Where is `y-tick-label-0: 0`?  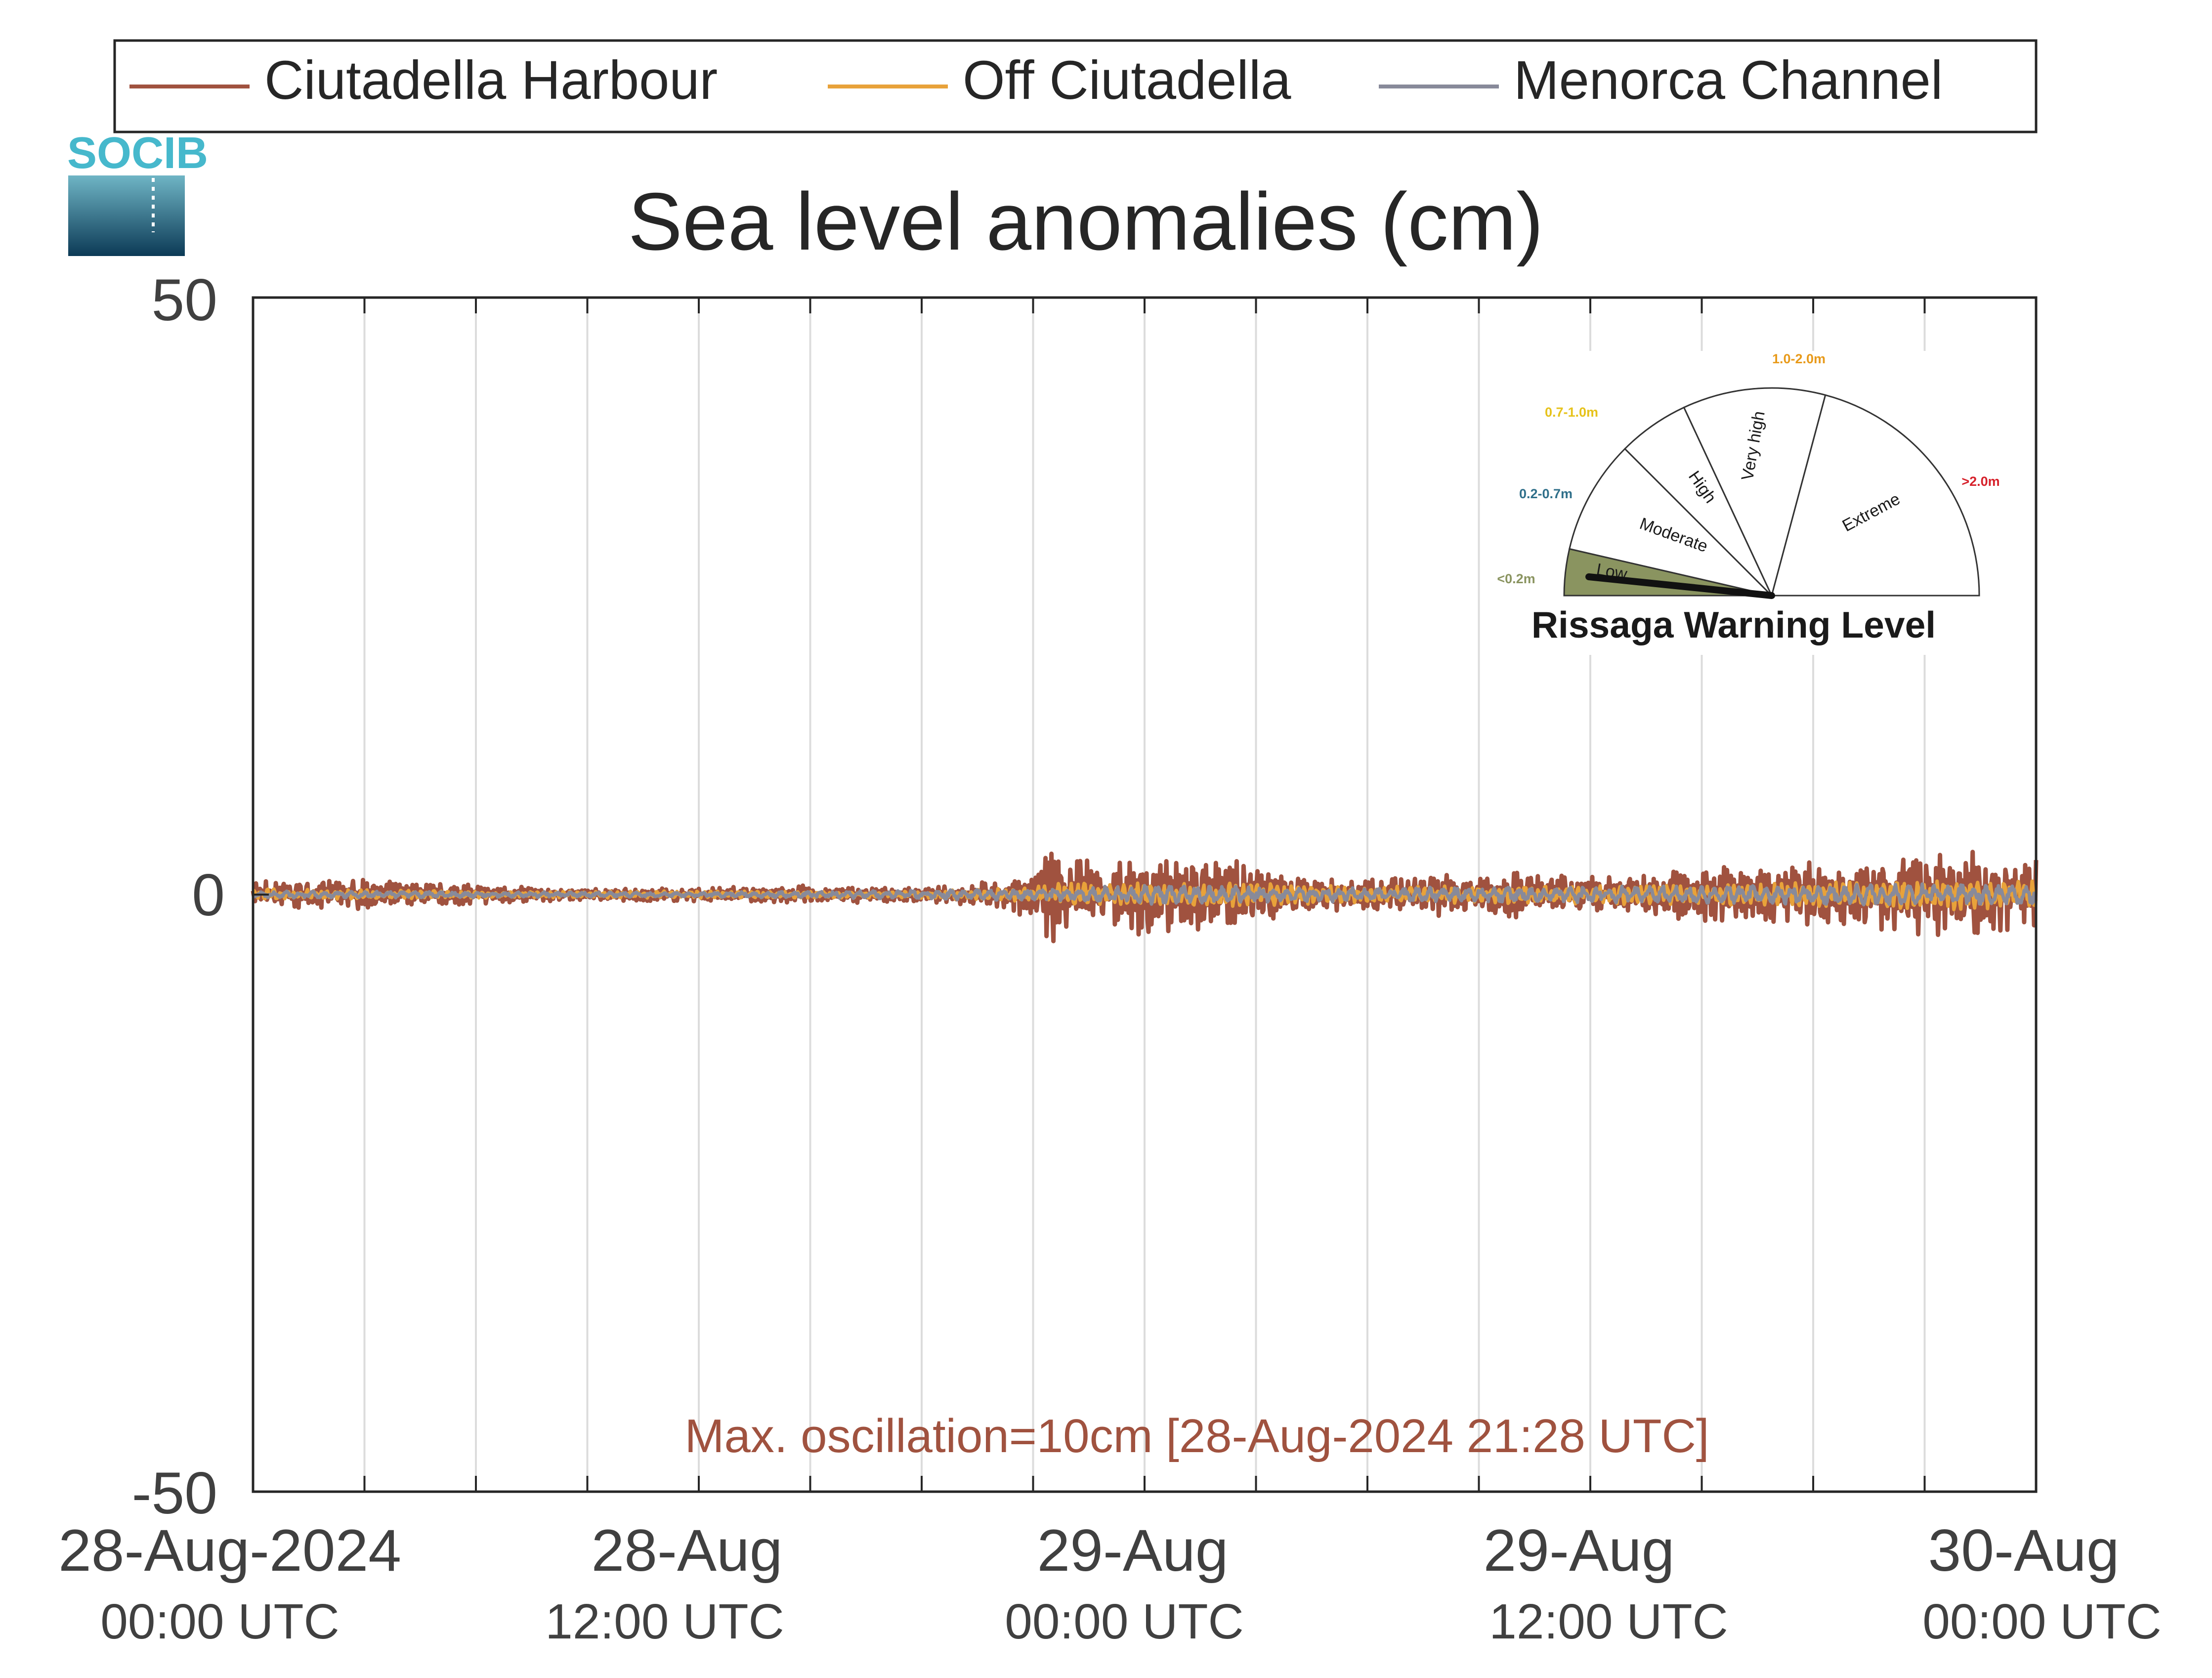 y-tick-label-0: 0 is located at coordinates (208, 895).